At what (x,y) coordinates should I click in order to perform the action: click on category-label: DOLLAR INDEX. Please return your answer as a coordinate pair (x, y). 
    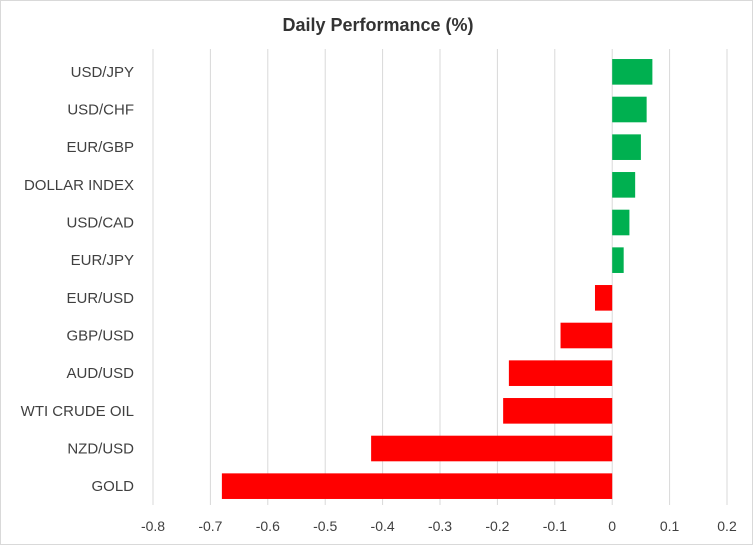
    Looking at the image, I should click on (79, 185).